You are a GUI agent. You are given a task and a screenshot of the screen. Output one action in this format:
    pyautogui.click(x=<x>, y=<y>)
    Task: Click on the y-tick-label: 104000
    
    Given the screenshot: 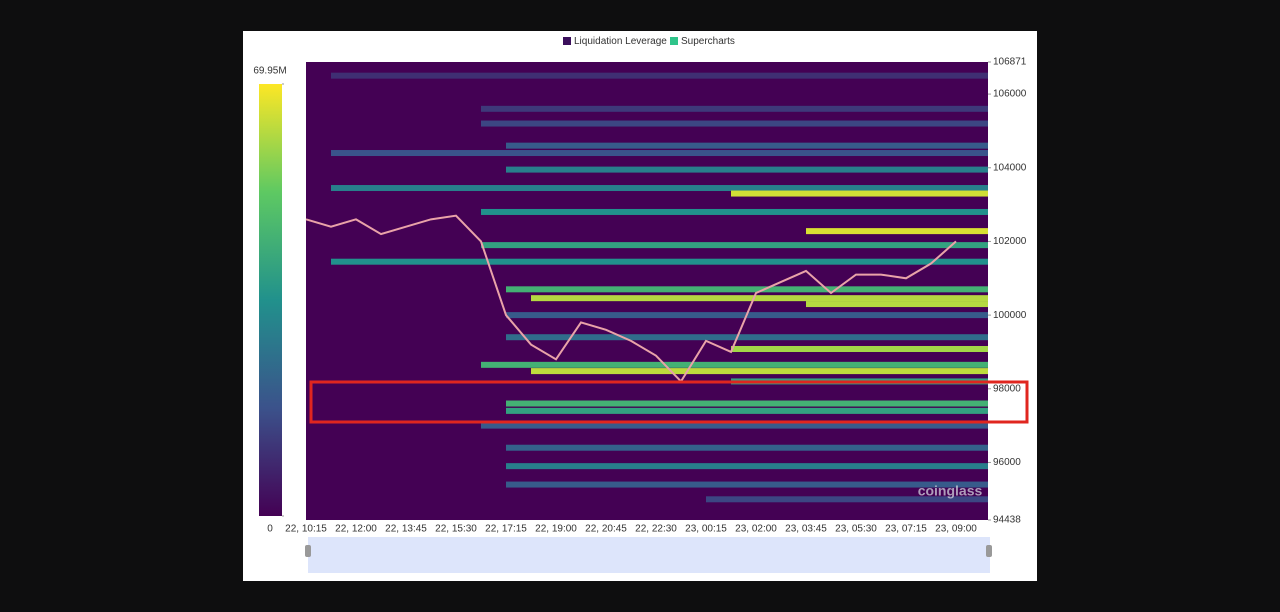 What is the action you would take?
    pyautogui.click(x=1010, y=167)
    